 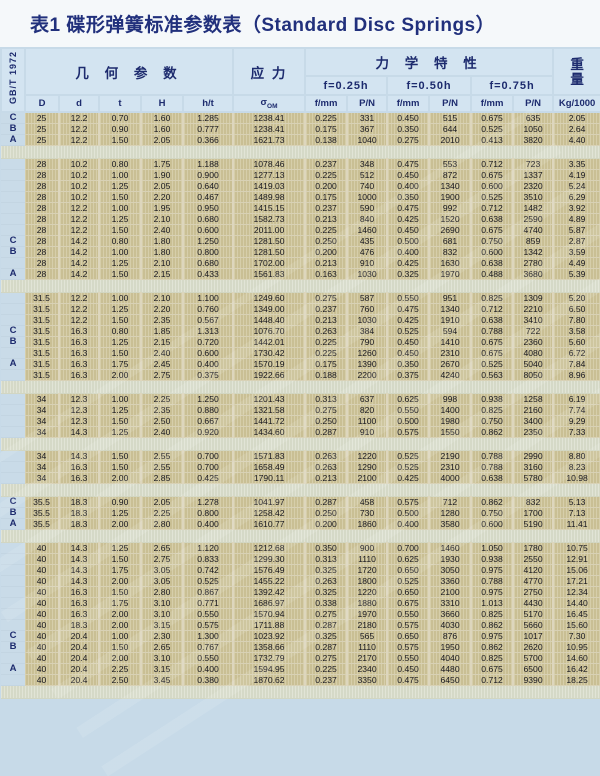 What do you see at coordinates (451, 129) in the screenshot?
I see `value-cell: 644` at bounding box center [451, 129].